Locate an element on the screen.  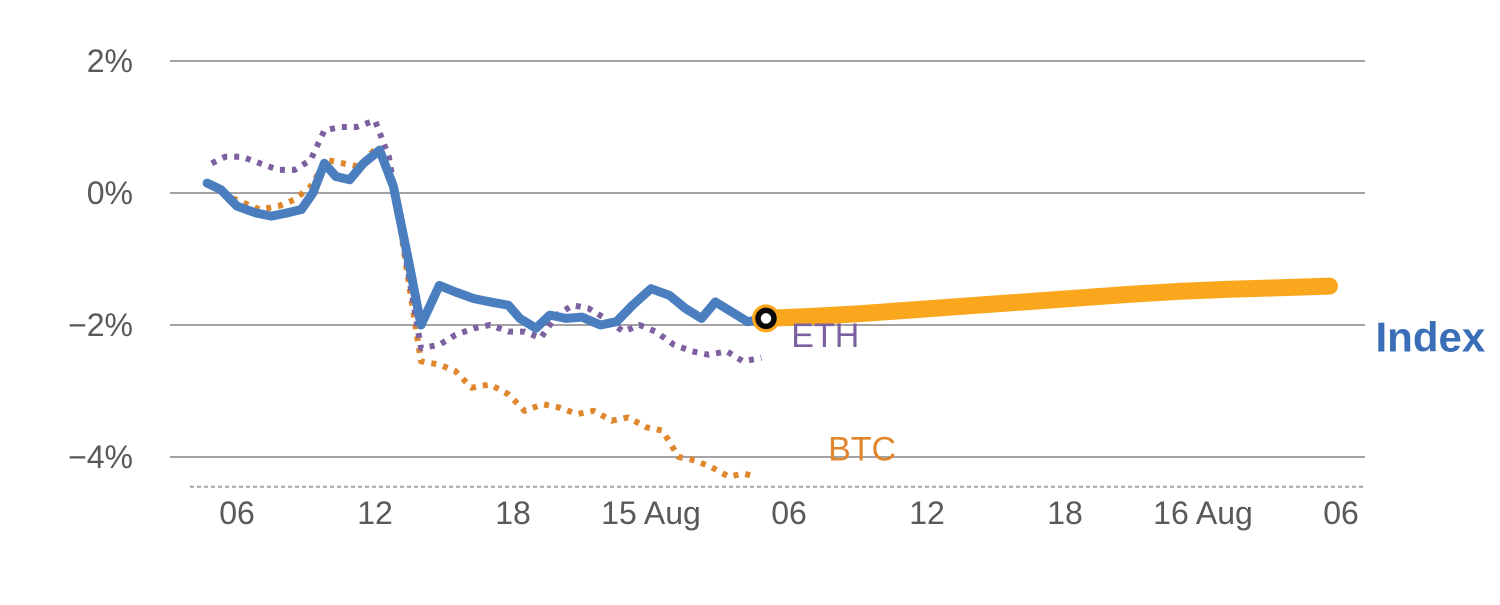
y-tick-label: 2% is located at coordinates (110, 61).